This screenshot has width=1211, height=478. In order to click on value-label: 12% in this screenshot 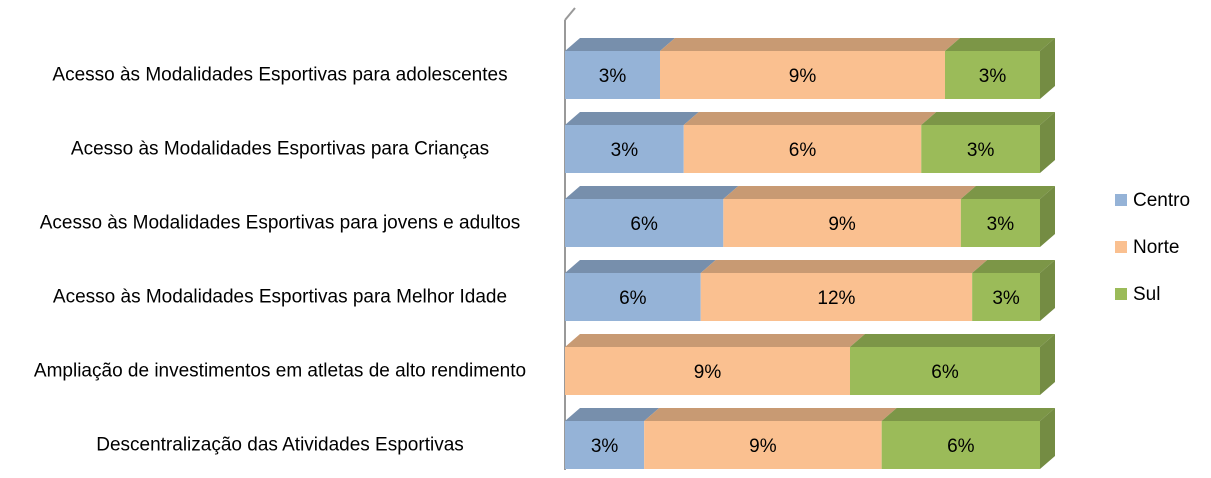, I will do `click(836, 298)`.